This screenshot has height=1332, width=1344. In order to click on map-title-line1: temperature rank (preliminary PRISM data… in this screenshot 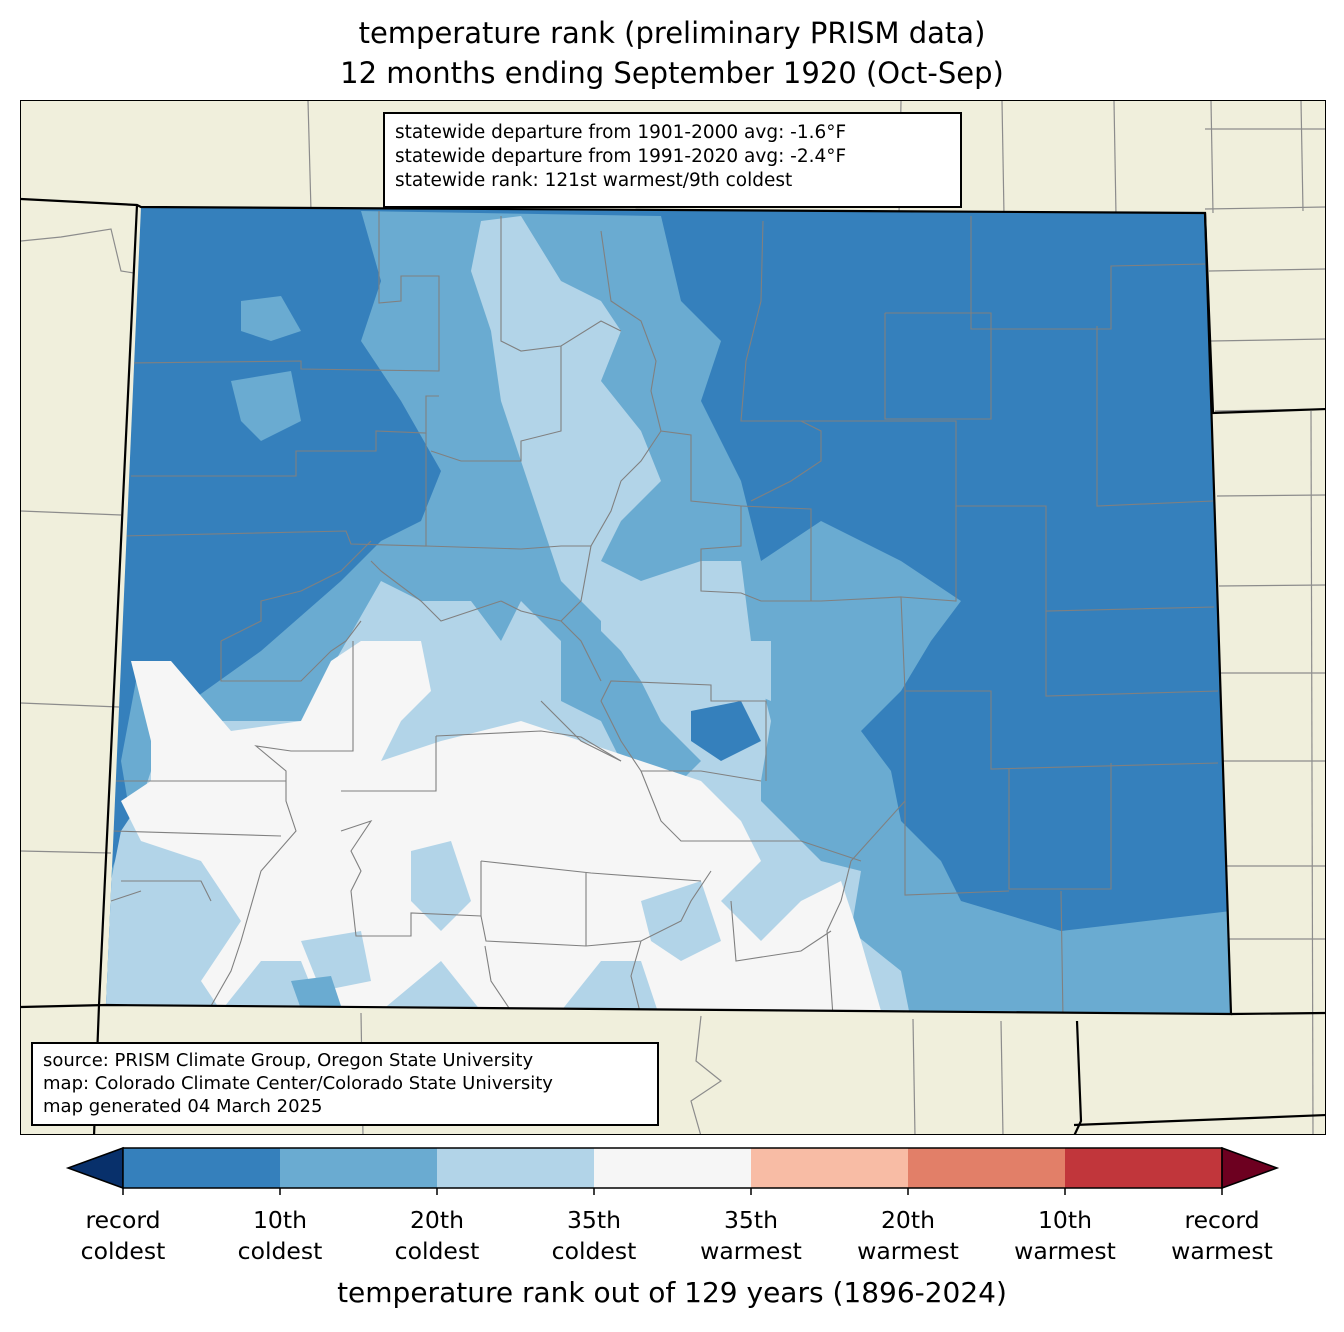, I will do `click(672, 33)`.